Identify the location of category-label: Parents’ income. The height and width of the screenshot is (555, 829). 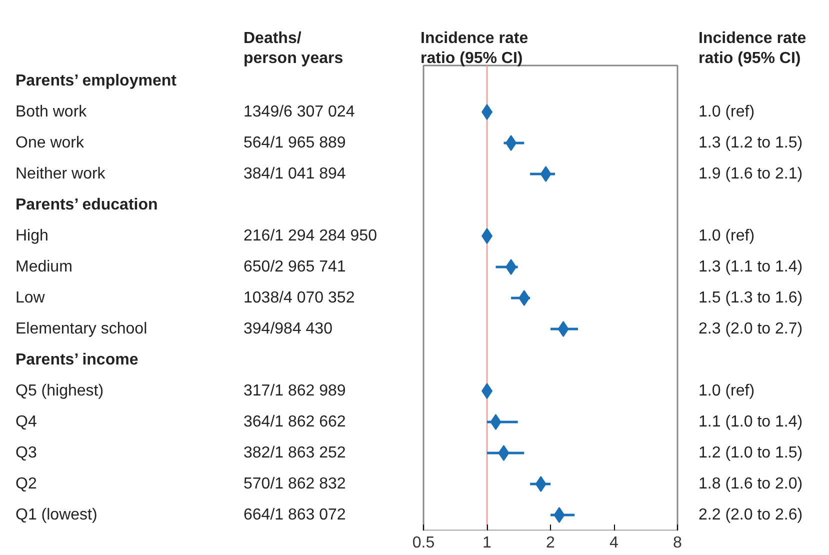
(77, 360).